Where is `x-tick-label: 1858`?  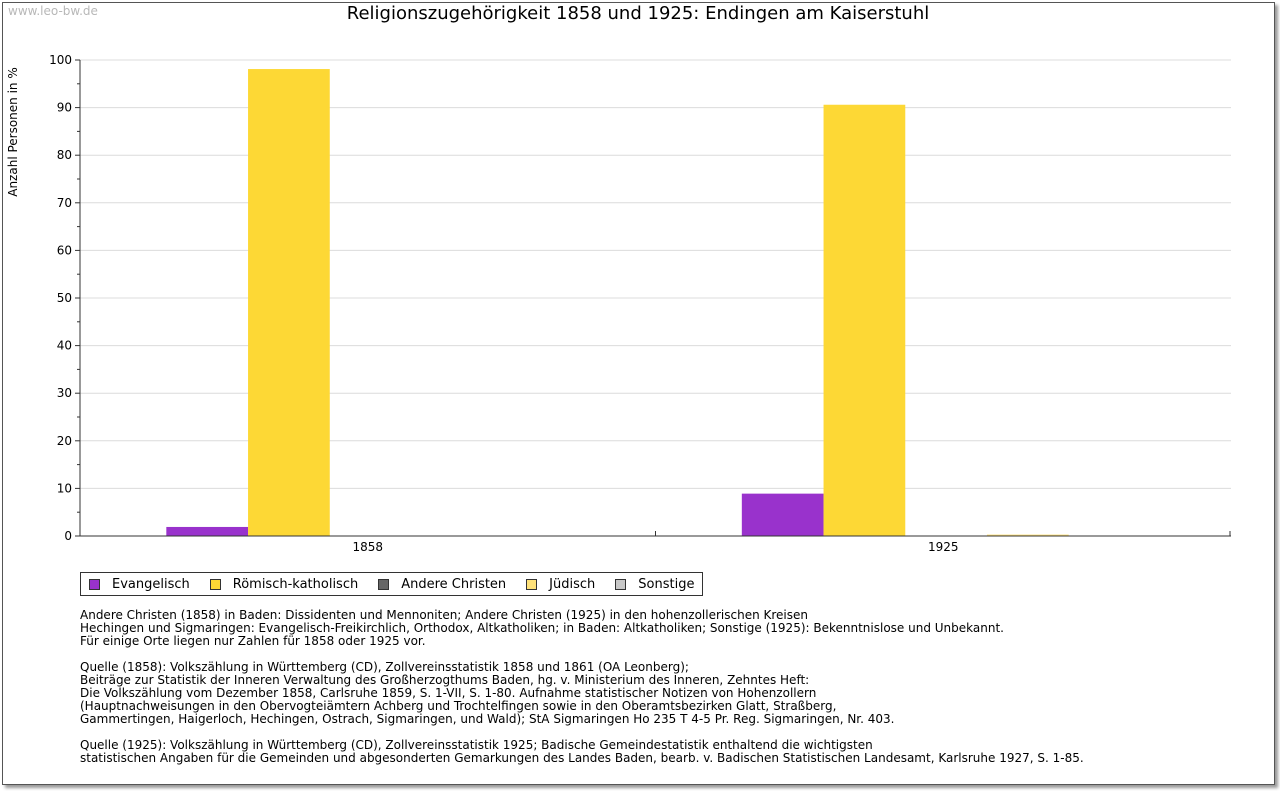 x-tick-label: 1858 is located at coordinates (367, 547).